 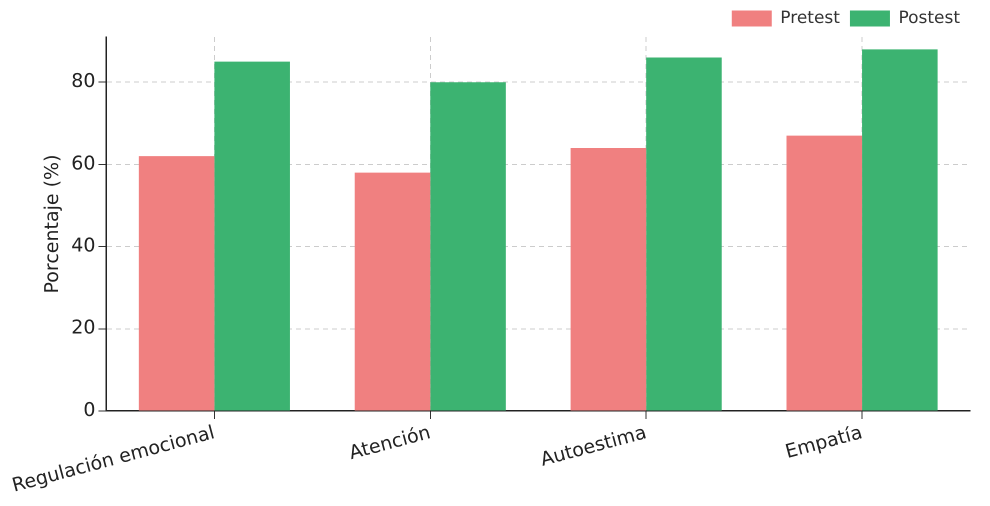 I want to click on y-tick-label: 0, so click(x=89, y=409).